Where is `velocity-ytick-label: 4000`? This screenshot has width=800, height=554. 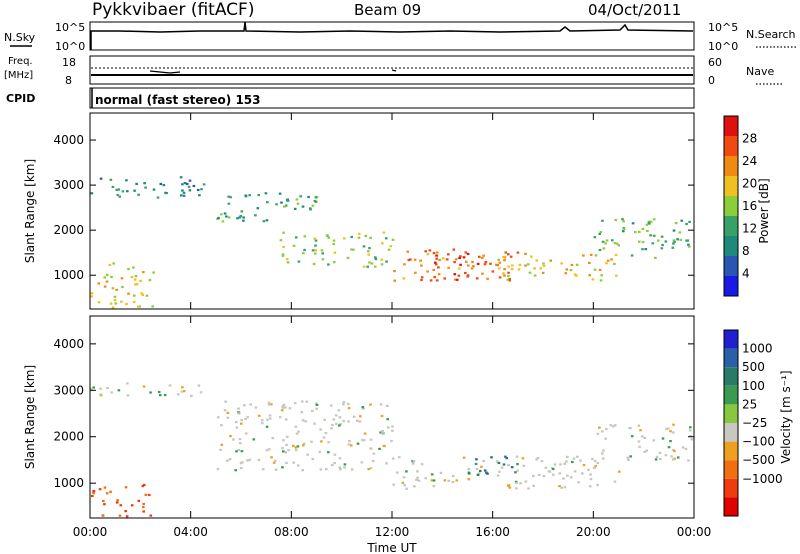 velocity-ytick-label: 4000 is located at coordinates (68, 344).